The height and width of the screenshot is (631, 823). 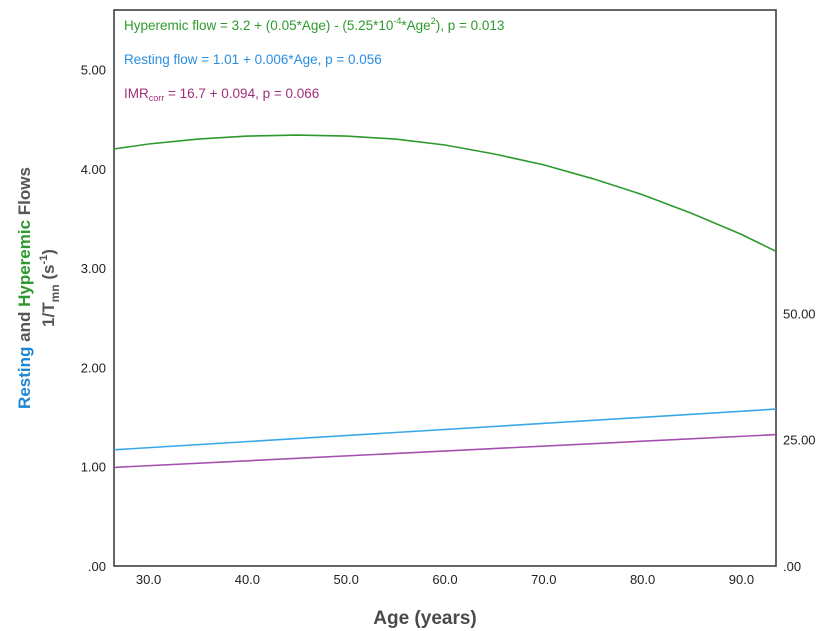 What do you see at coordinates (247, 579) in the screenshot?
I see `x-tick-label: 40.0` at bounding box center [247, 579].